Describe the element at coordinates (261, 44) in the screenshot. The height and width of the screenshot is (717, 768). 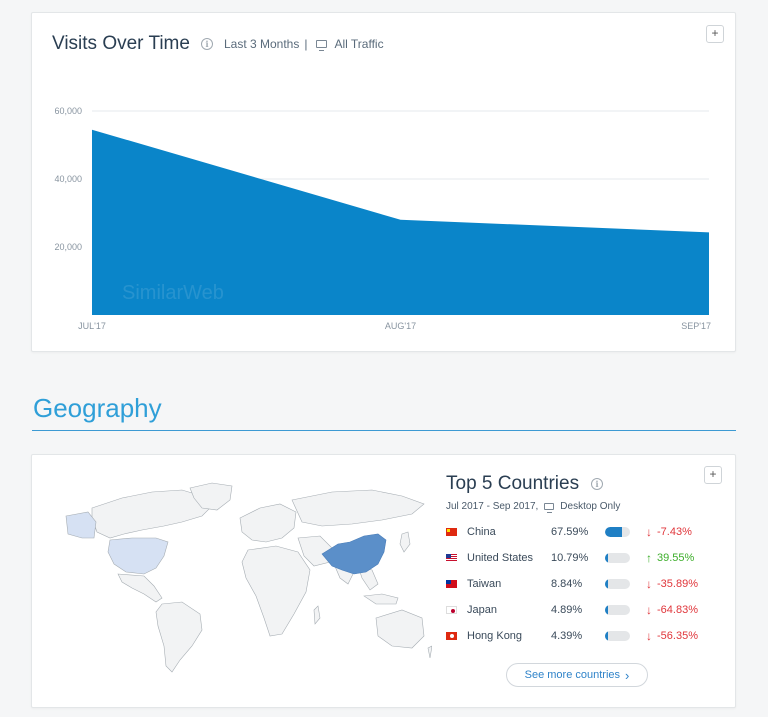
I see `period-label: Last 3 Months` at that location.